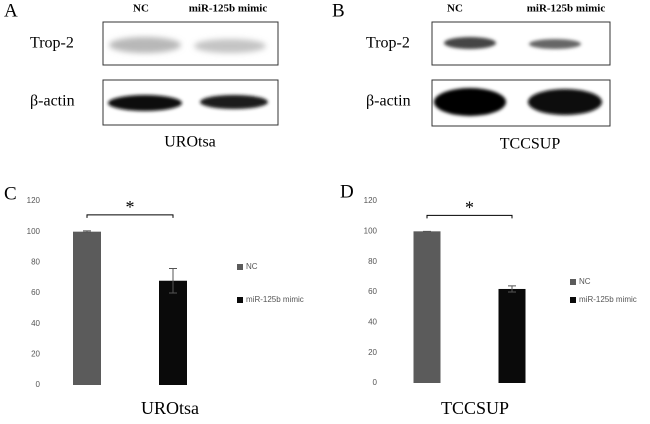 Image resolution: width=650 pixels, height=424 pixels. What do you see at coordinates (11, 10) in the screenshot?
I see `panel-label: A` at bounding box center [11, 10].